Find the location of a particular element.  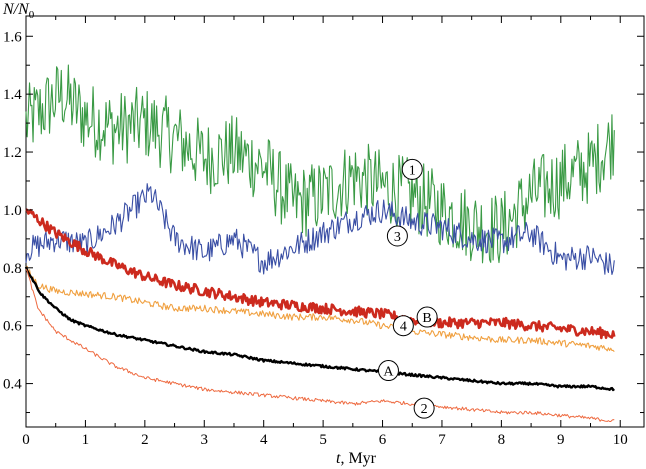

y-tick-label-1.4: 1.4 is located at coordinates (12, 95).